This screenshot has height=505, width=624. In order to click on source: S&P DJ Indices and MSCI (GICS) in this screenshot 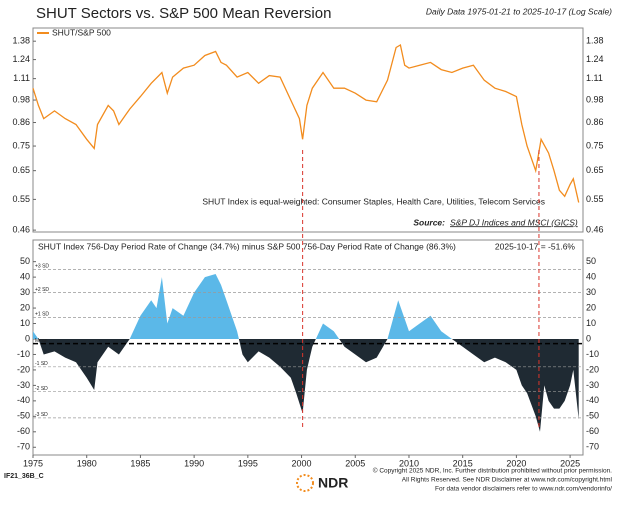, I will do `click(514, 222)`.